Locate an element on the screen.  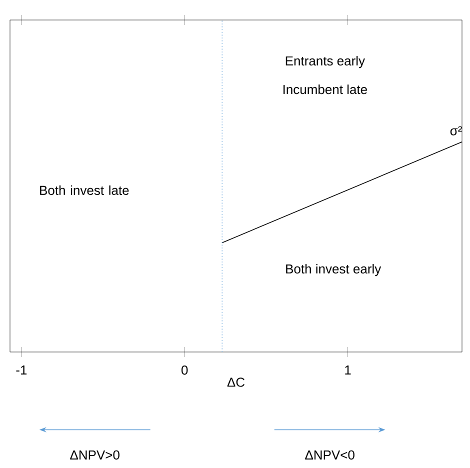
text: Entrants early is located at coordinates (325, 62).